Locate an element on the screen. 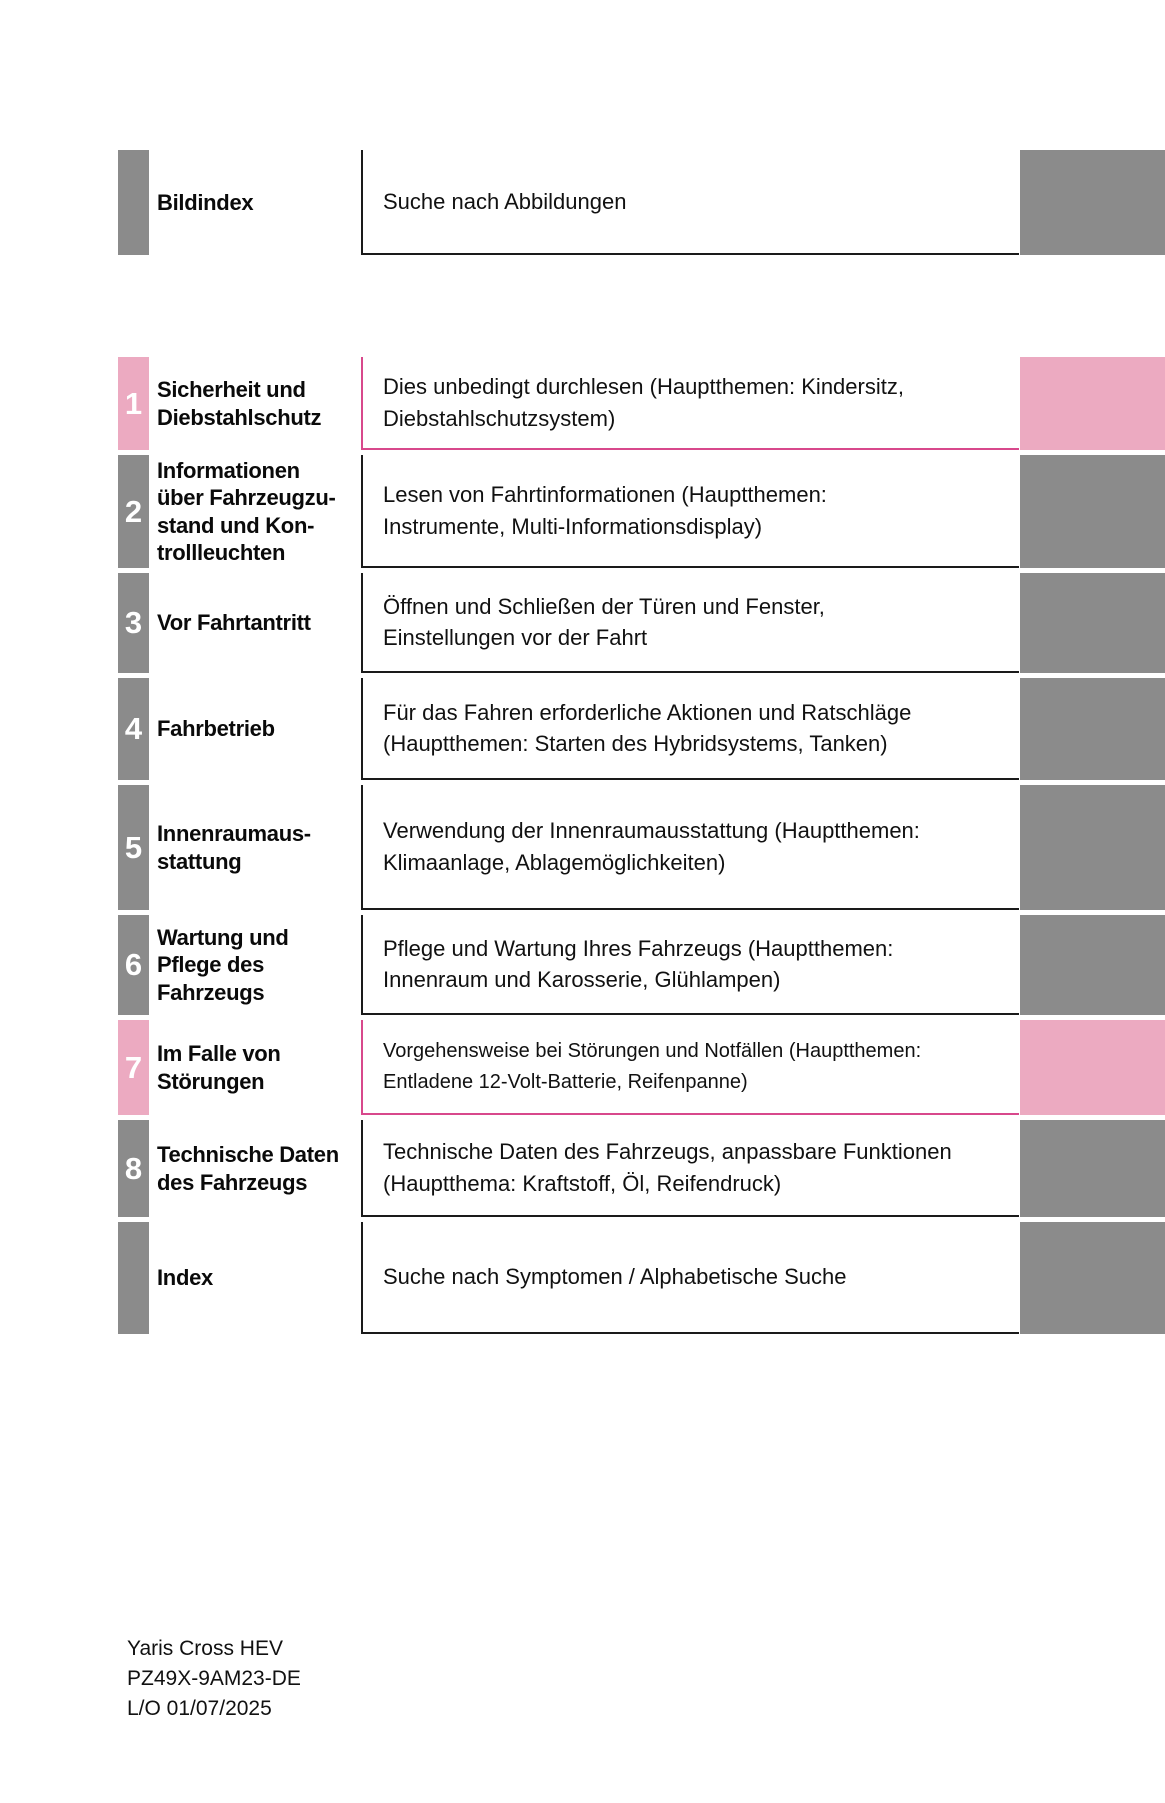 This screenshot has width=1165, height=1803. chapter-title: Vor Fahrtantritt is located at coordinates (234, 623).